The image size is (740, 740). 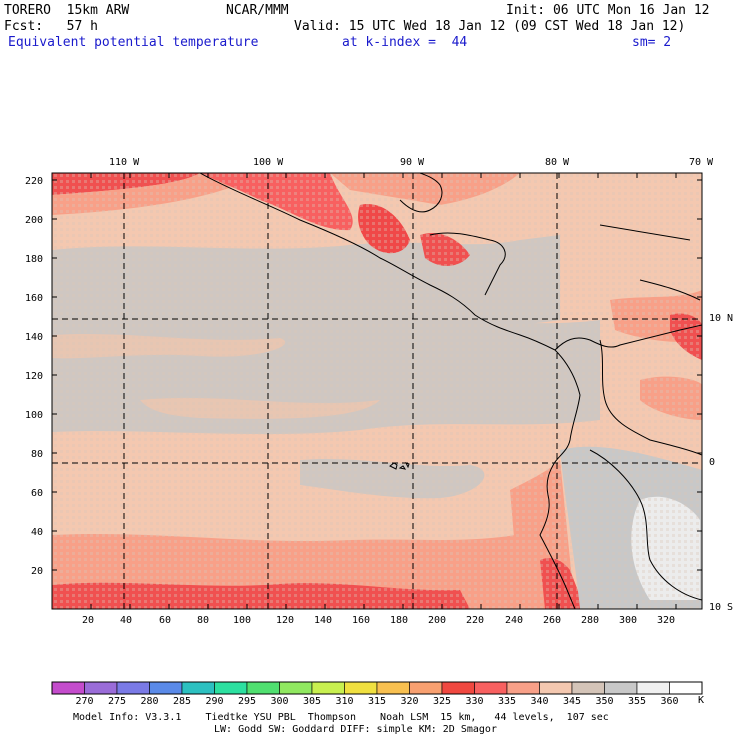 I want to click on y-label: 60, so click(x=37, y=493).